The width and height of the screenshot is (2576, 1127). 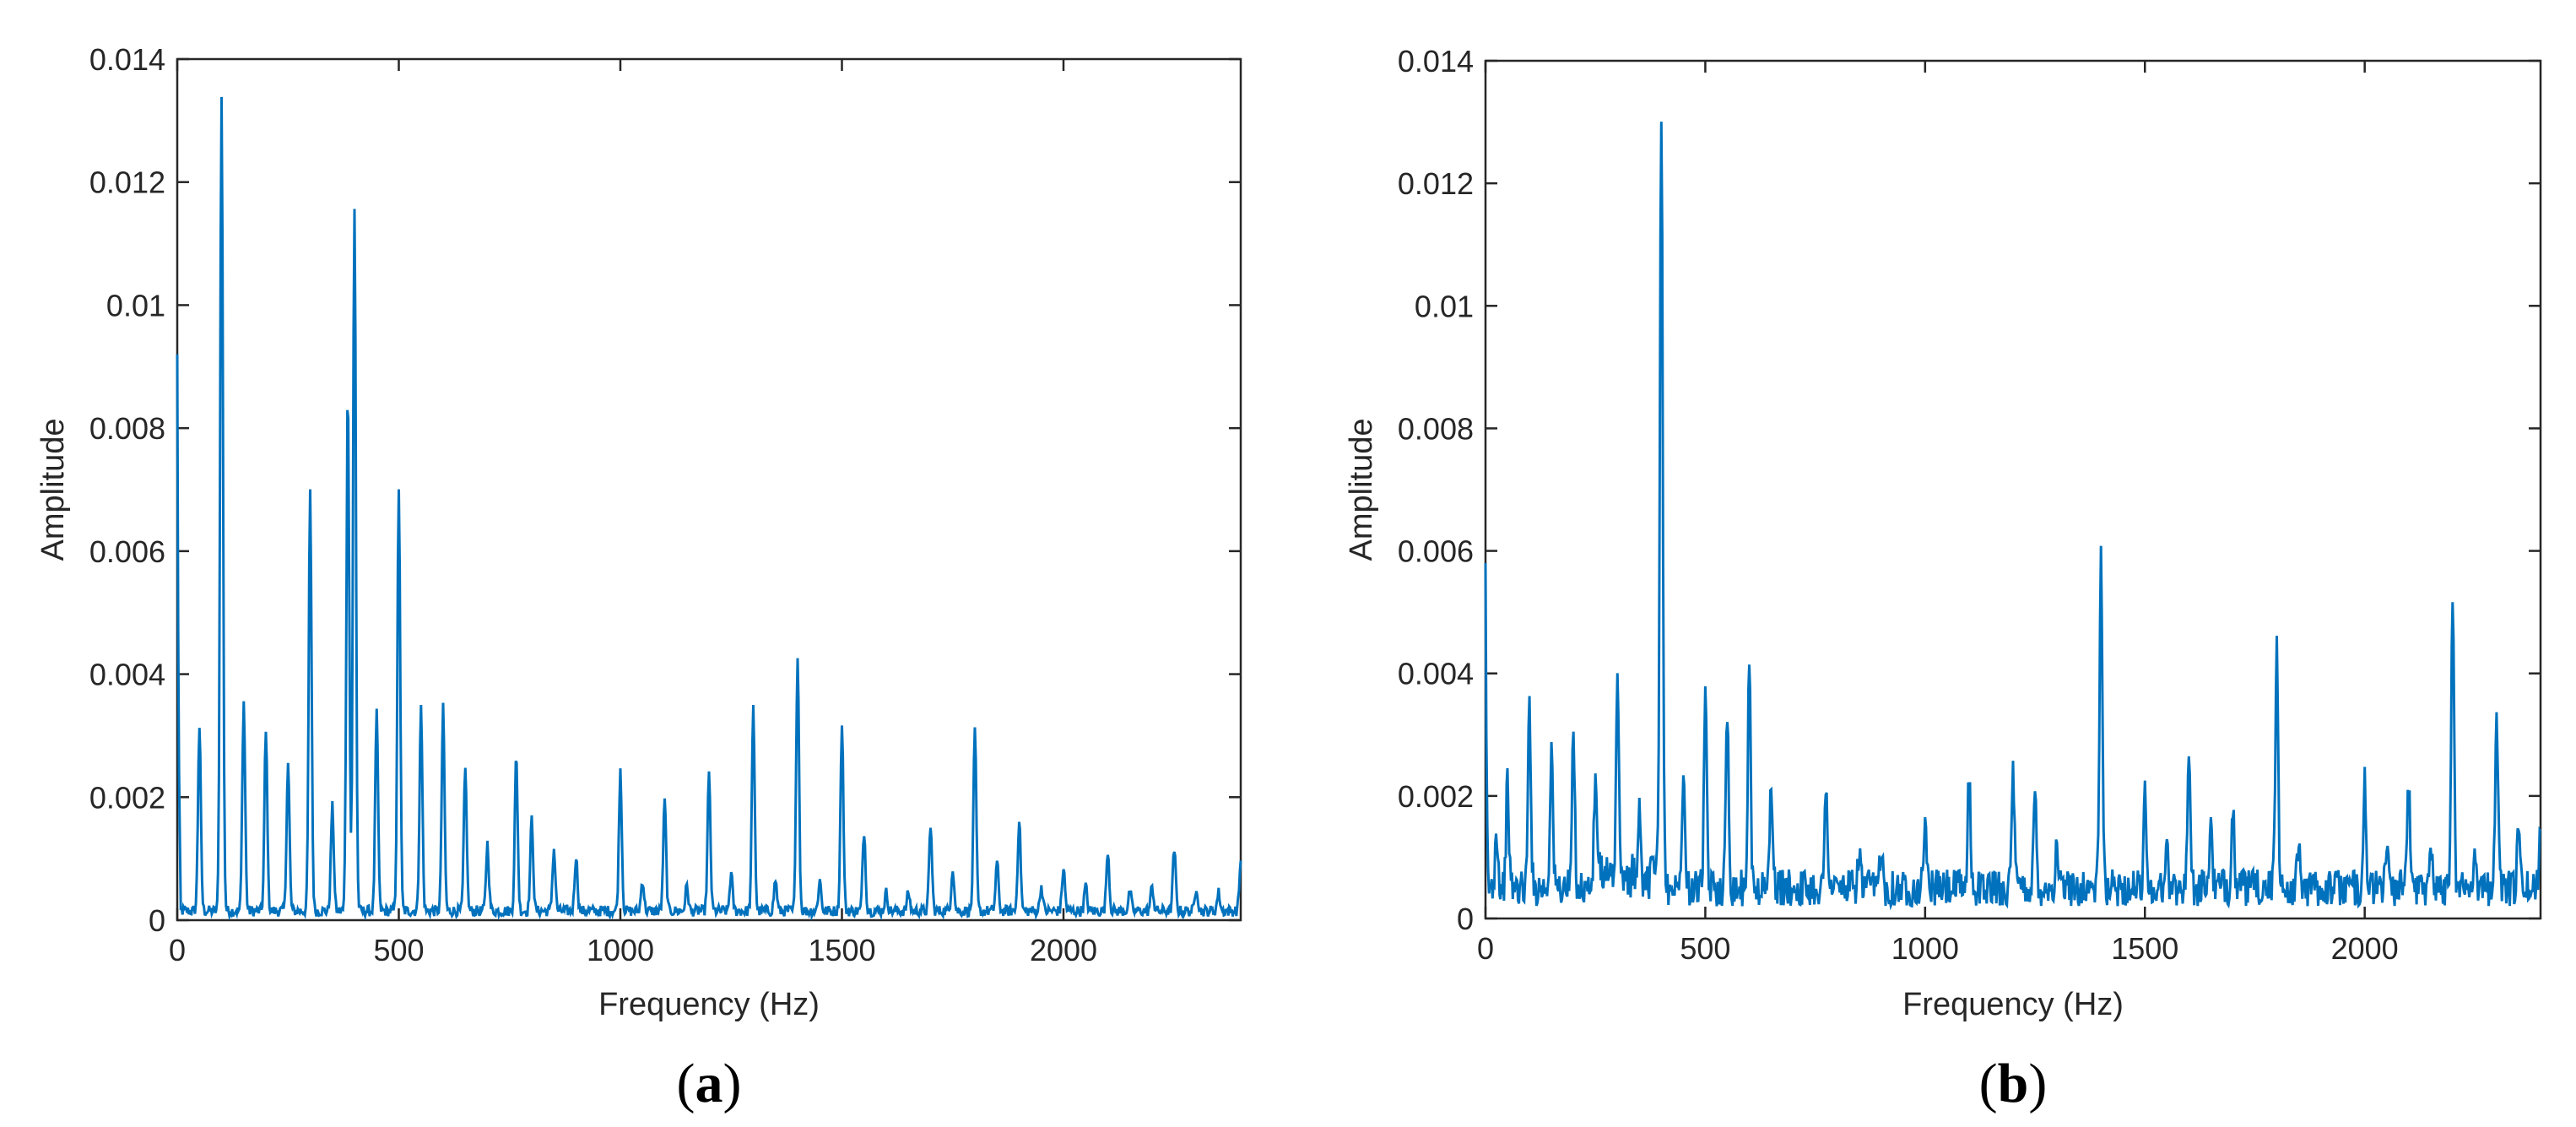 I want to click on panel-a-caption: (a), so click(x=709, y=1083).